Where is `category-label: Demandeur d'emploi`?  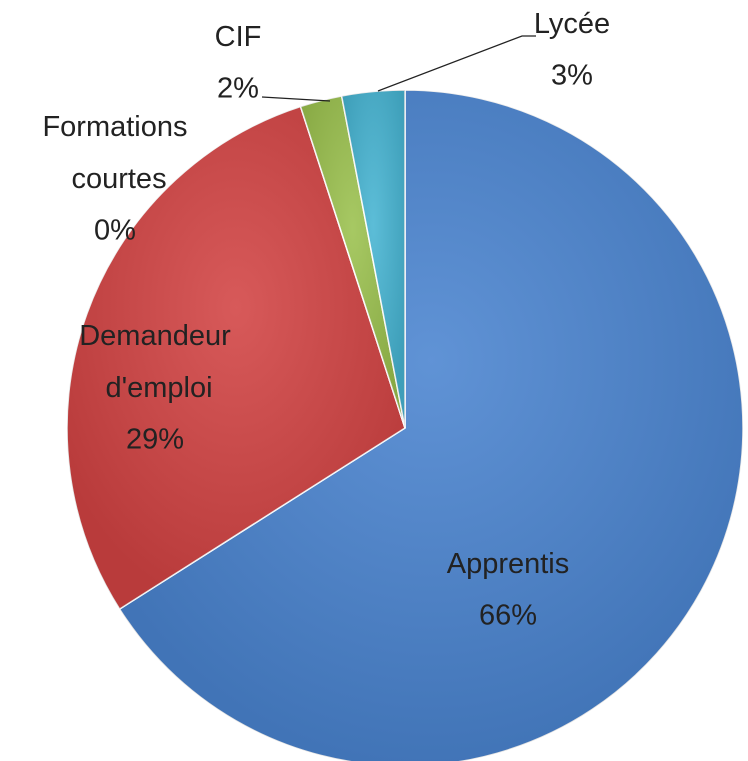
category-label: Demandeur d'emploi is located at coordinates (155, 362).